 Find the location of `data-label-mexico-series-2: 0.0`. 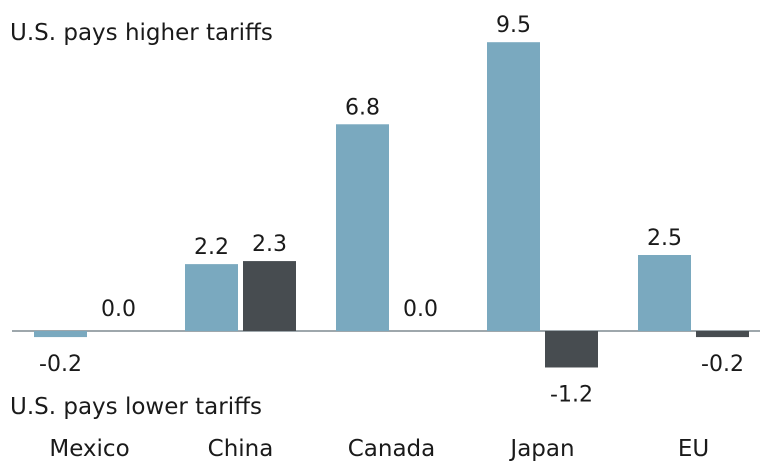

data-label-mexico-series-2: 0.0 is located at coordinates (118, 309).